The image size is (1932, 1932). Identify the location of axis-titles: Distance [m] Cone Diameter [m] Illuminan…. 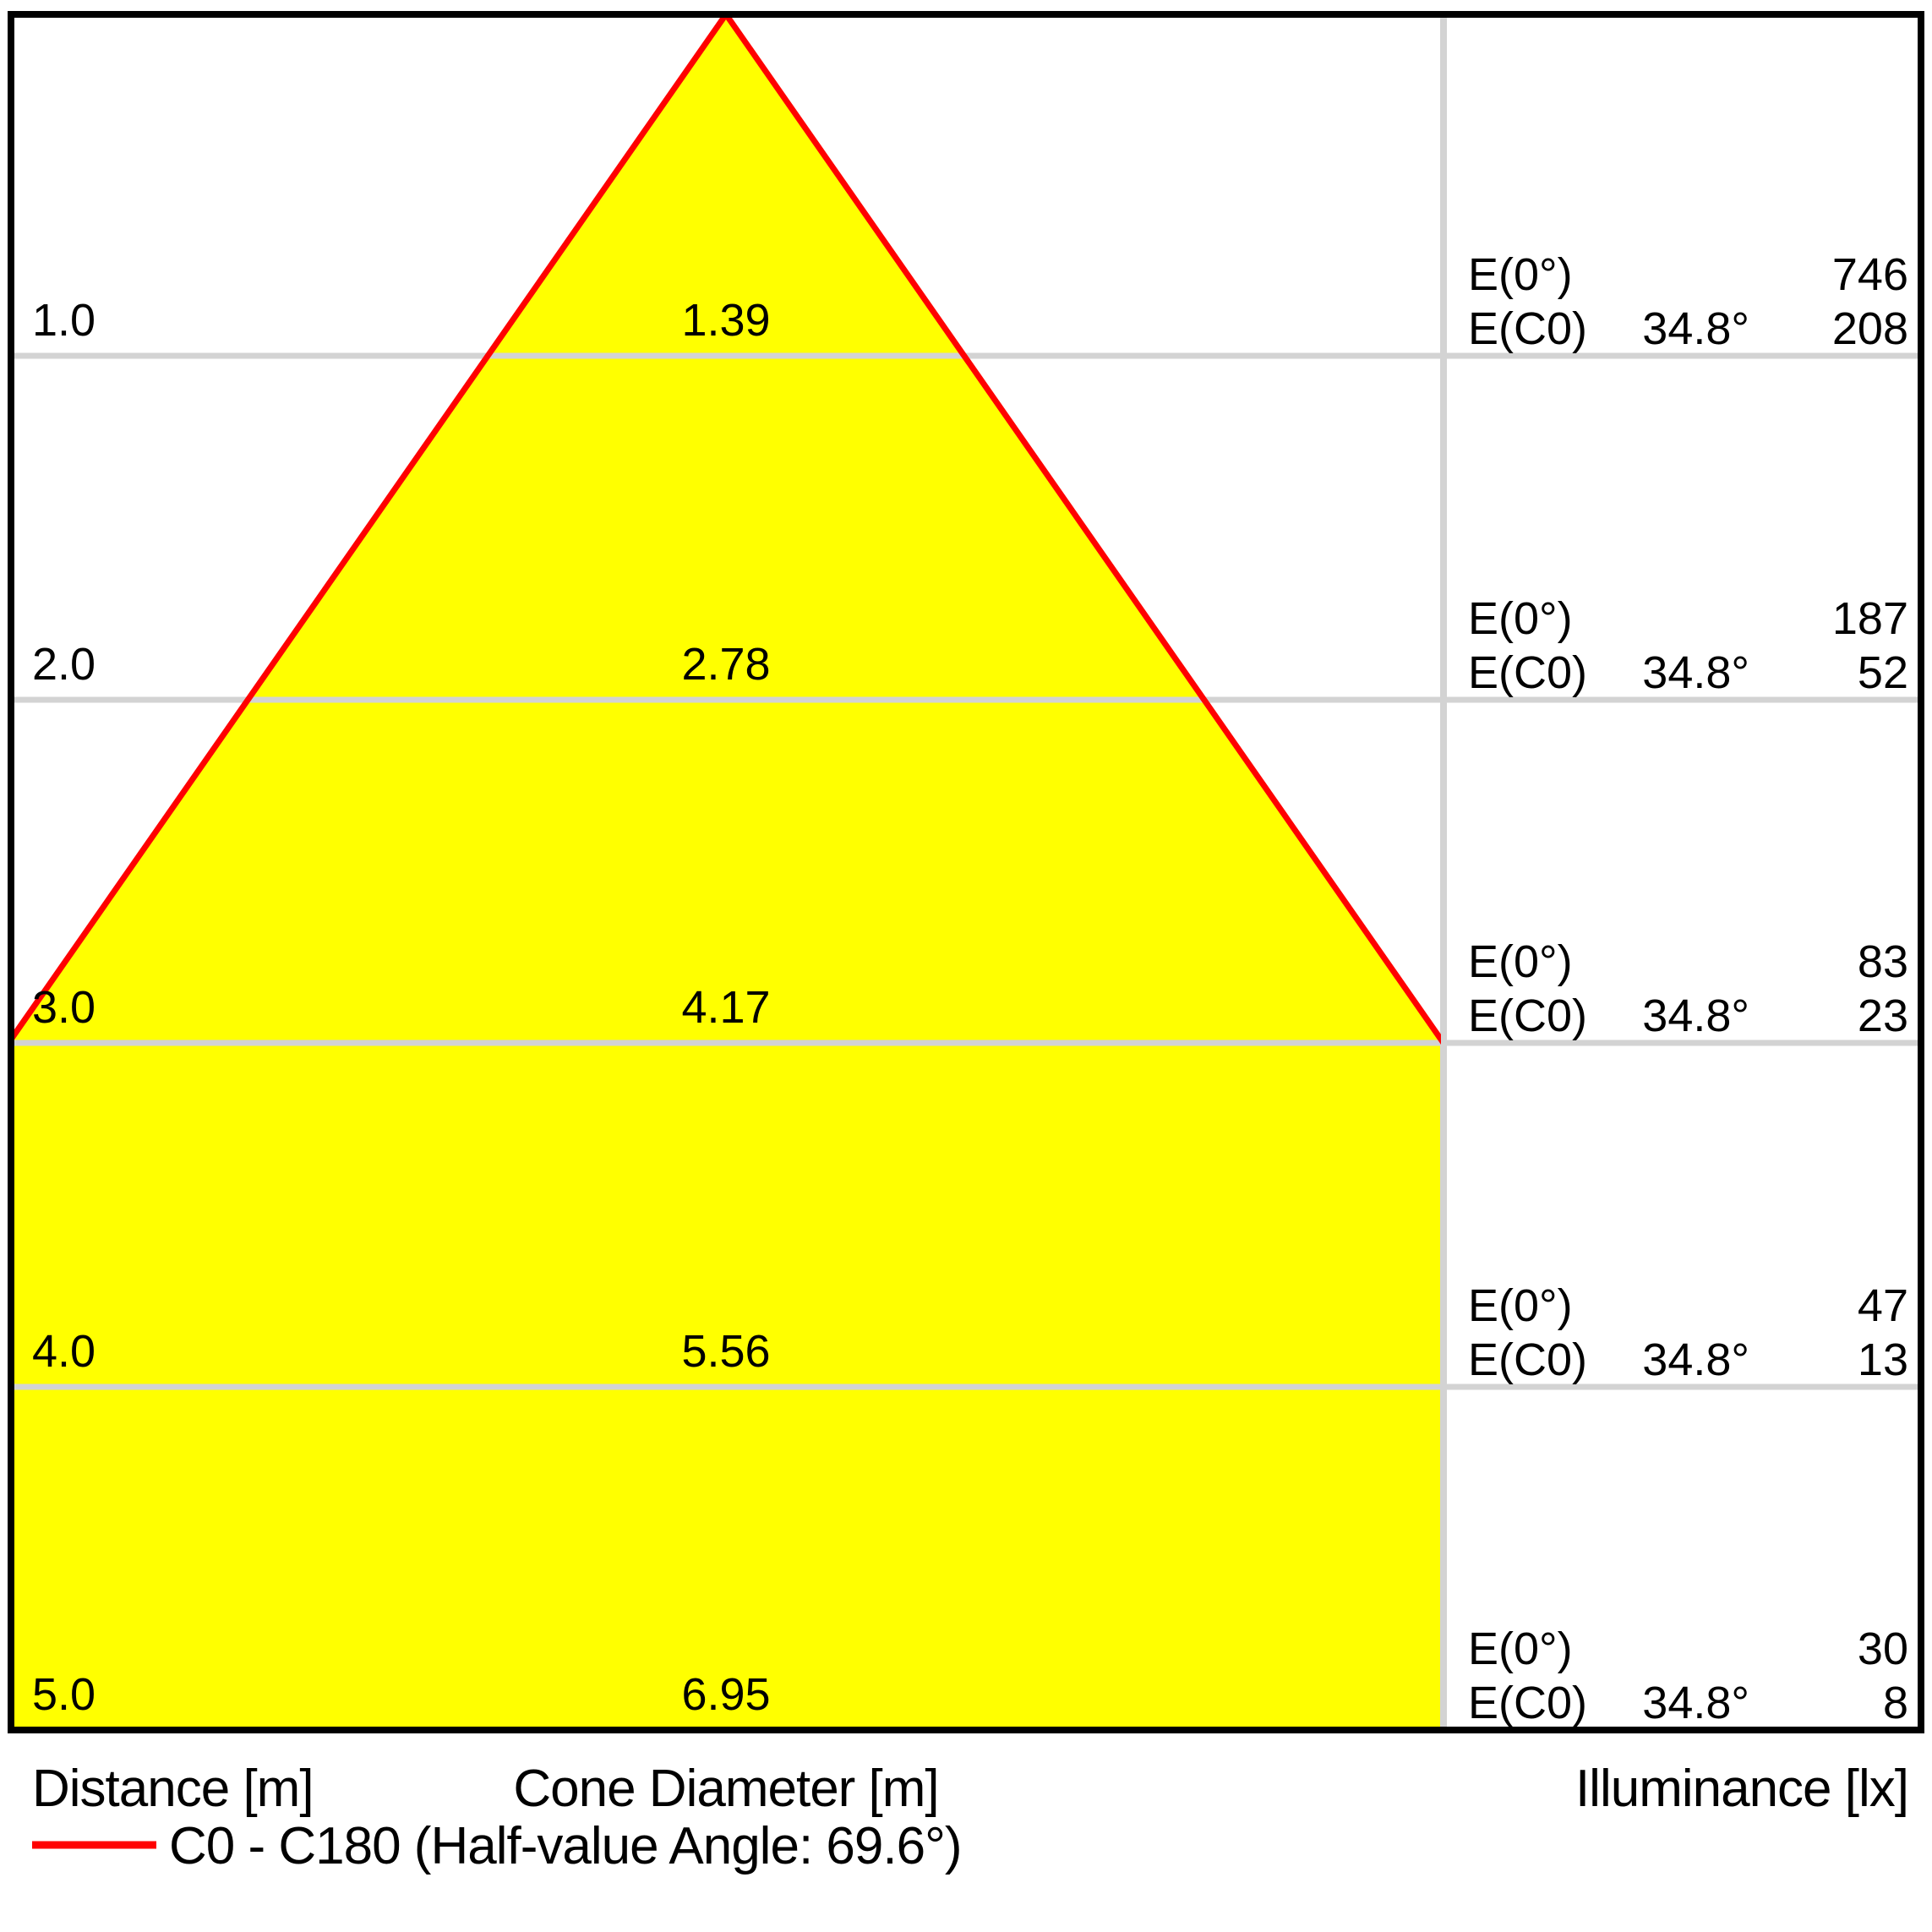
(970, 1789).